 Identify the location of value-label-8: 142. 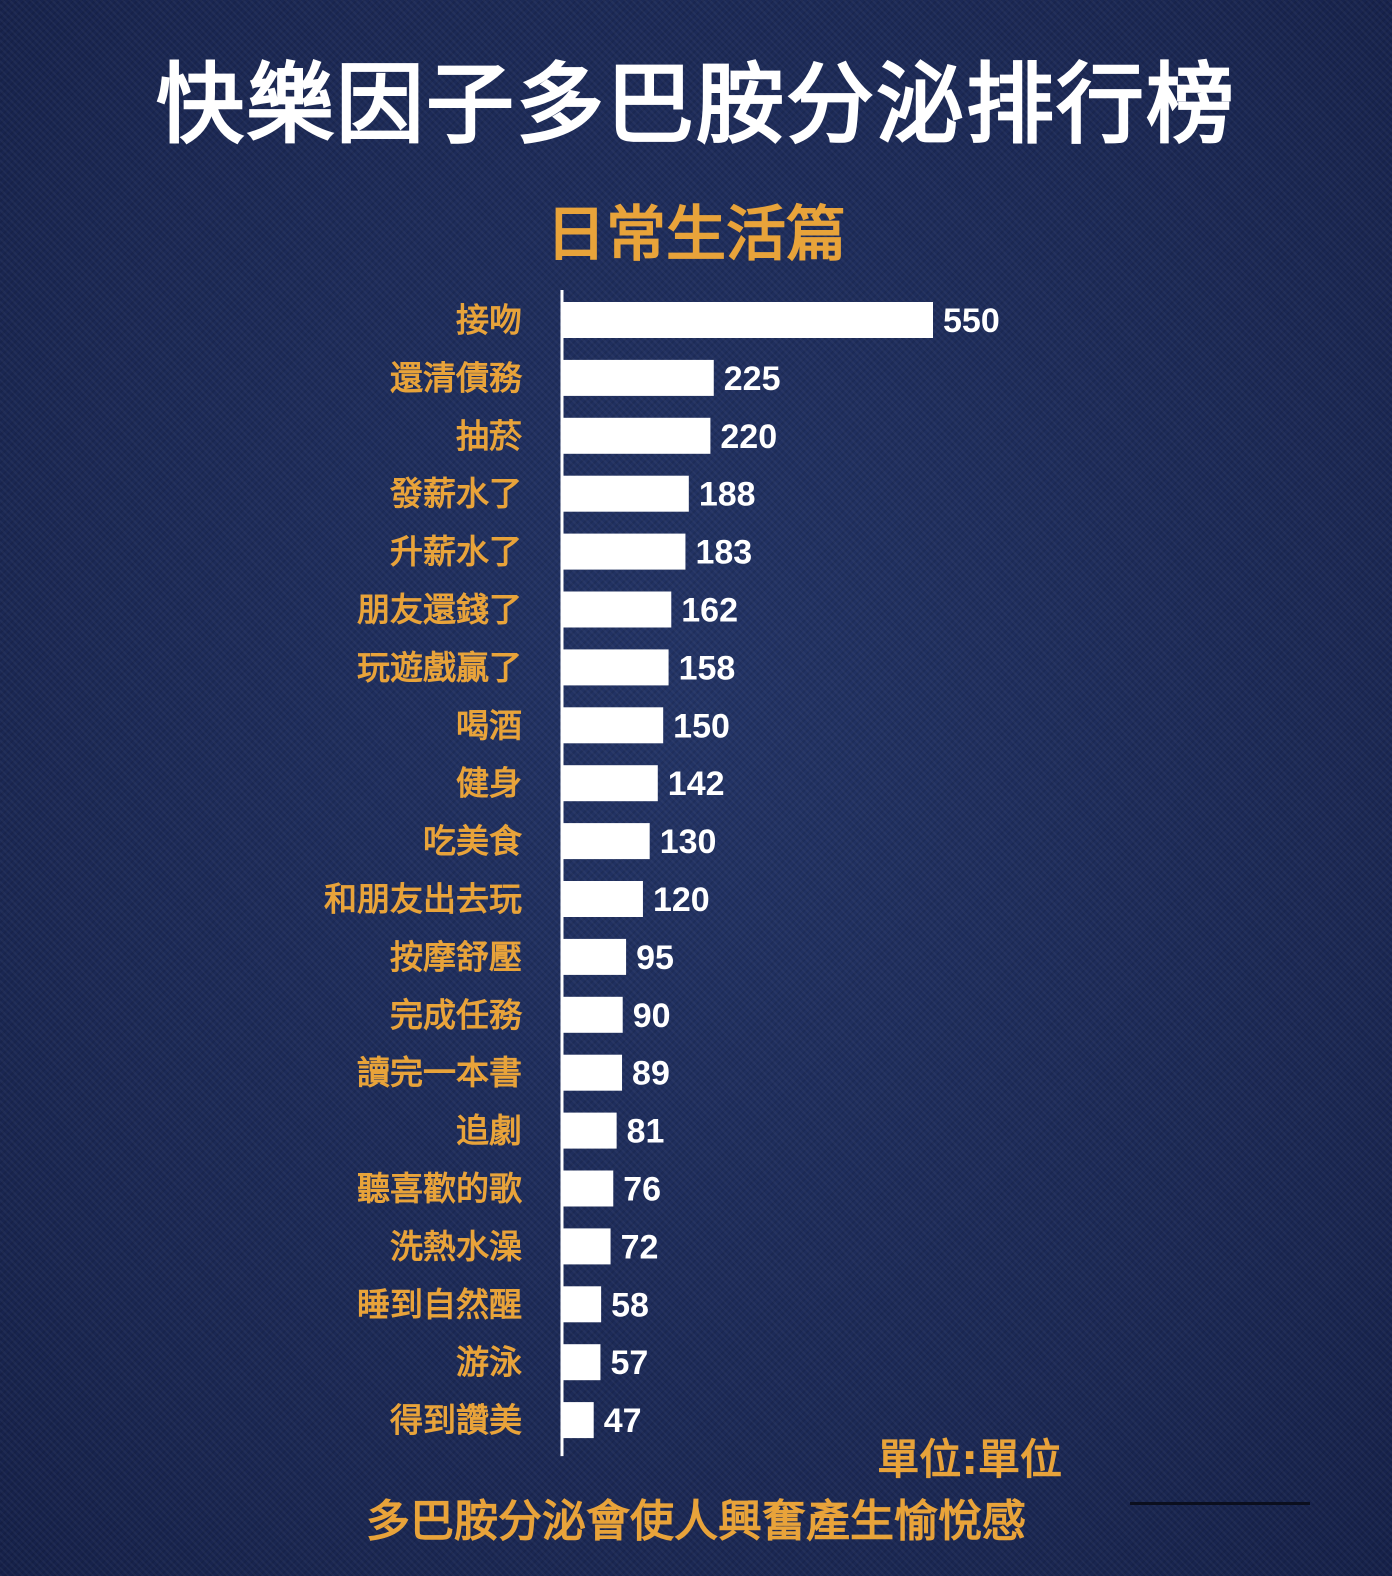
(696, 784).